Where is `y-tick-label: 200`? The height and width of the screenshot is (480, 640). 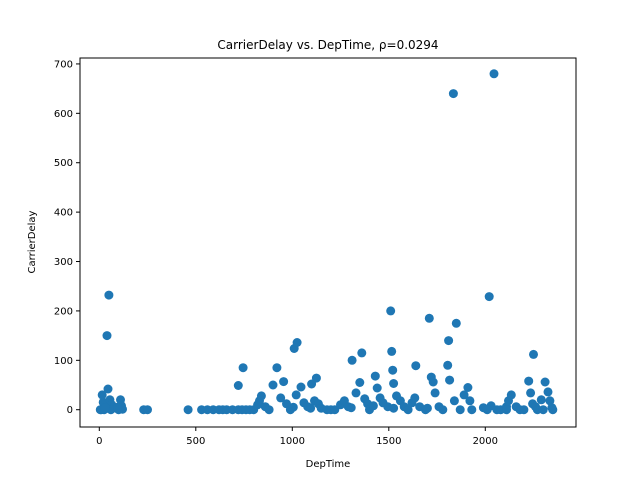
y-tick-label: 200 is located at coordinates (63, 311).